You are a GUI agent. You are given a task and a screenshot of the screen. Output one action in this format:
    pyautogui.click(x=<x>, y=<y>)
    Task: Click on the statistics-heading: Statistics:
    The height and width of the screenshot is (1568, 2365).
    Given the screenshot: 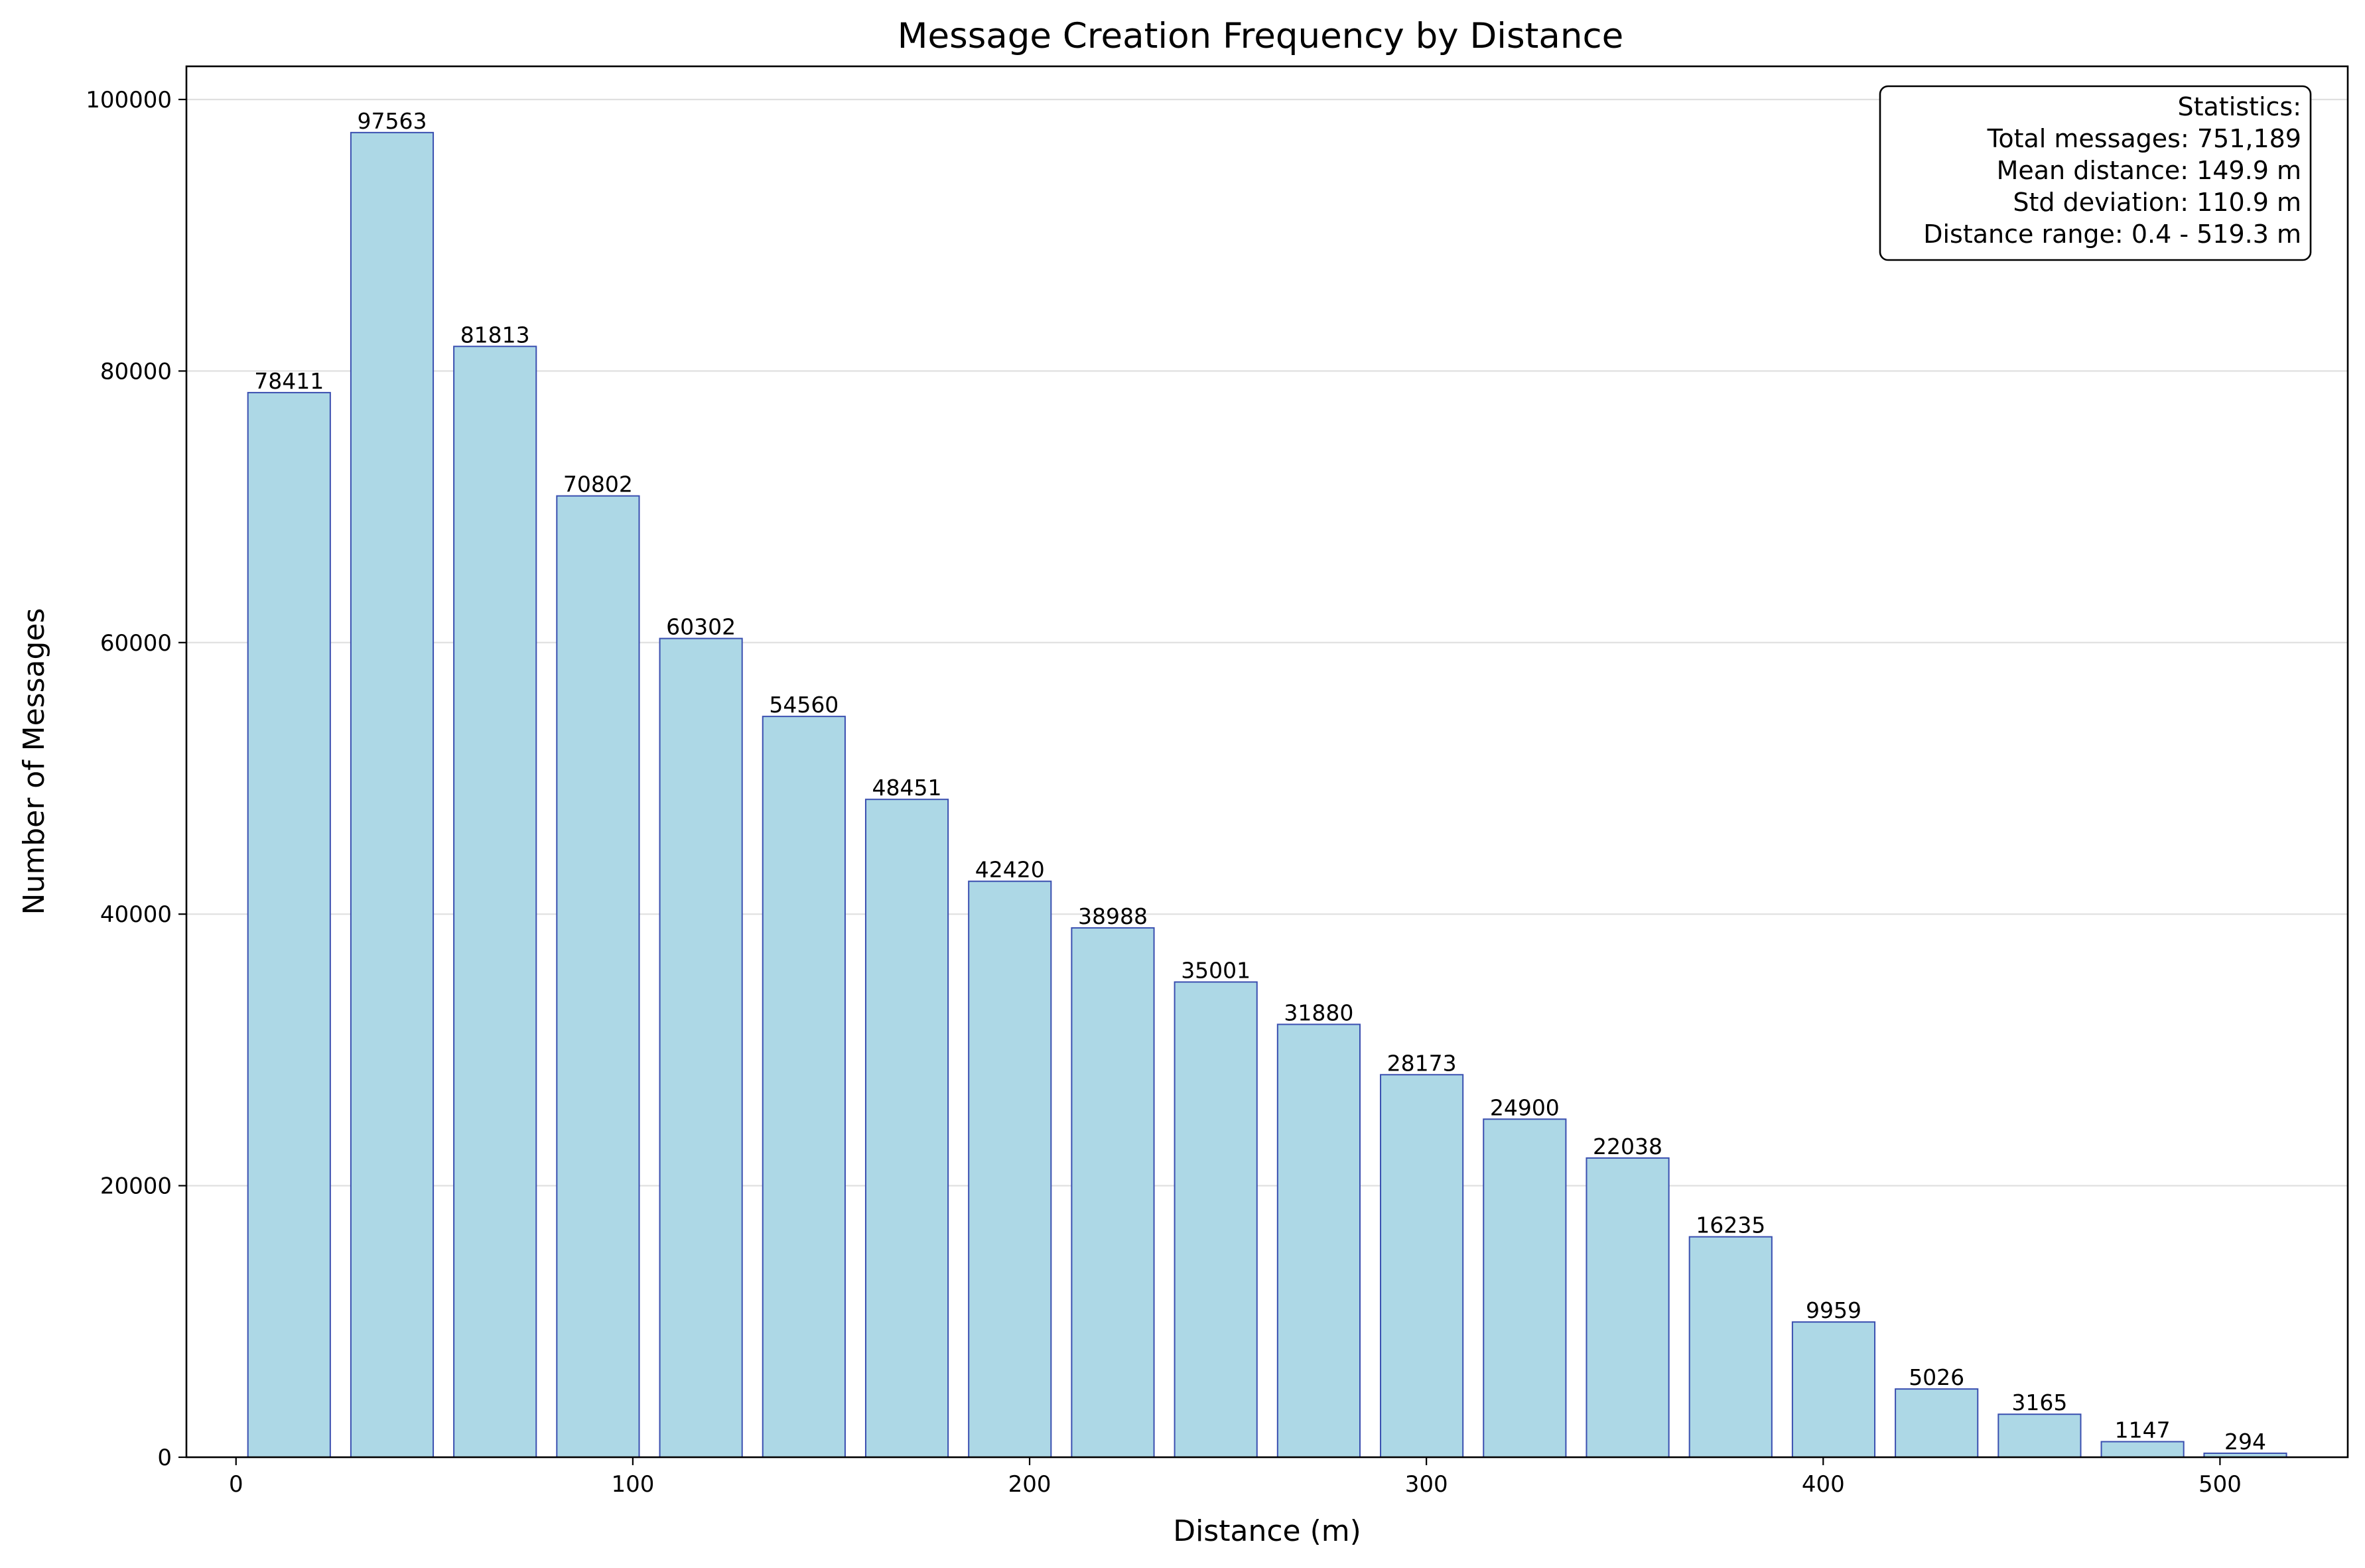 What is the action you would take?
    pyautogui.click(x=2239, y=106)
    